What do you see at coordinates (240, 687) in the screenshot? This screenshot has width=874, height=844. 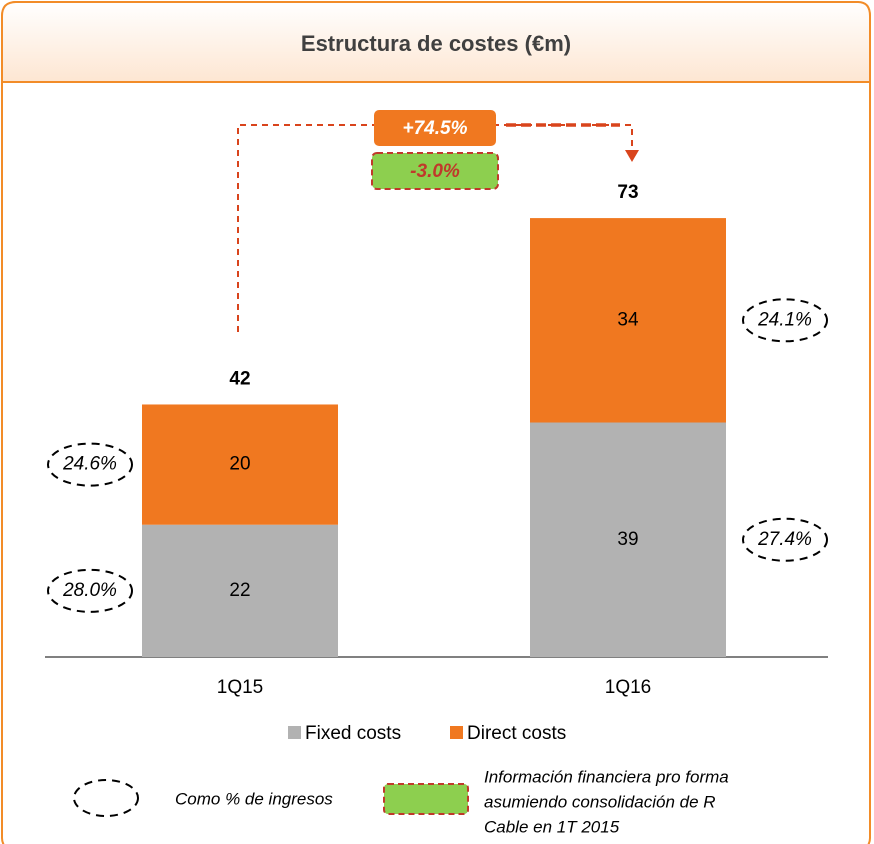 I see `x-tick-label: 1Q15` at bounding box center [240, 687].